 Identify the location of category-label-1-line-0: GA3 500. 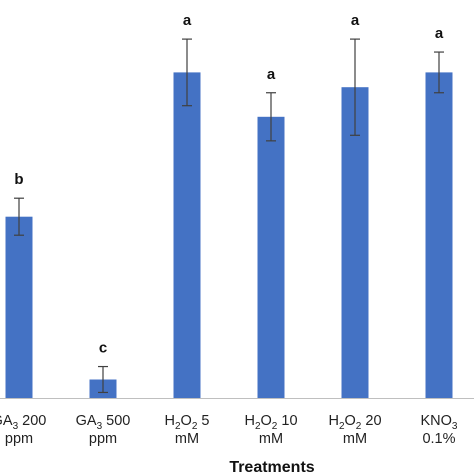
(103, 422).